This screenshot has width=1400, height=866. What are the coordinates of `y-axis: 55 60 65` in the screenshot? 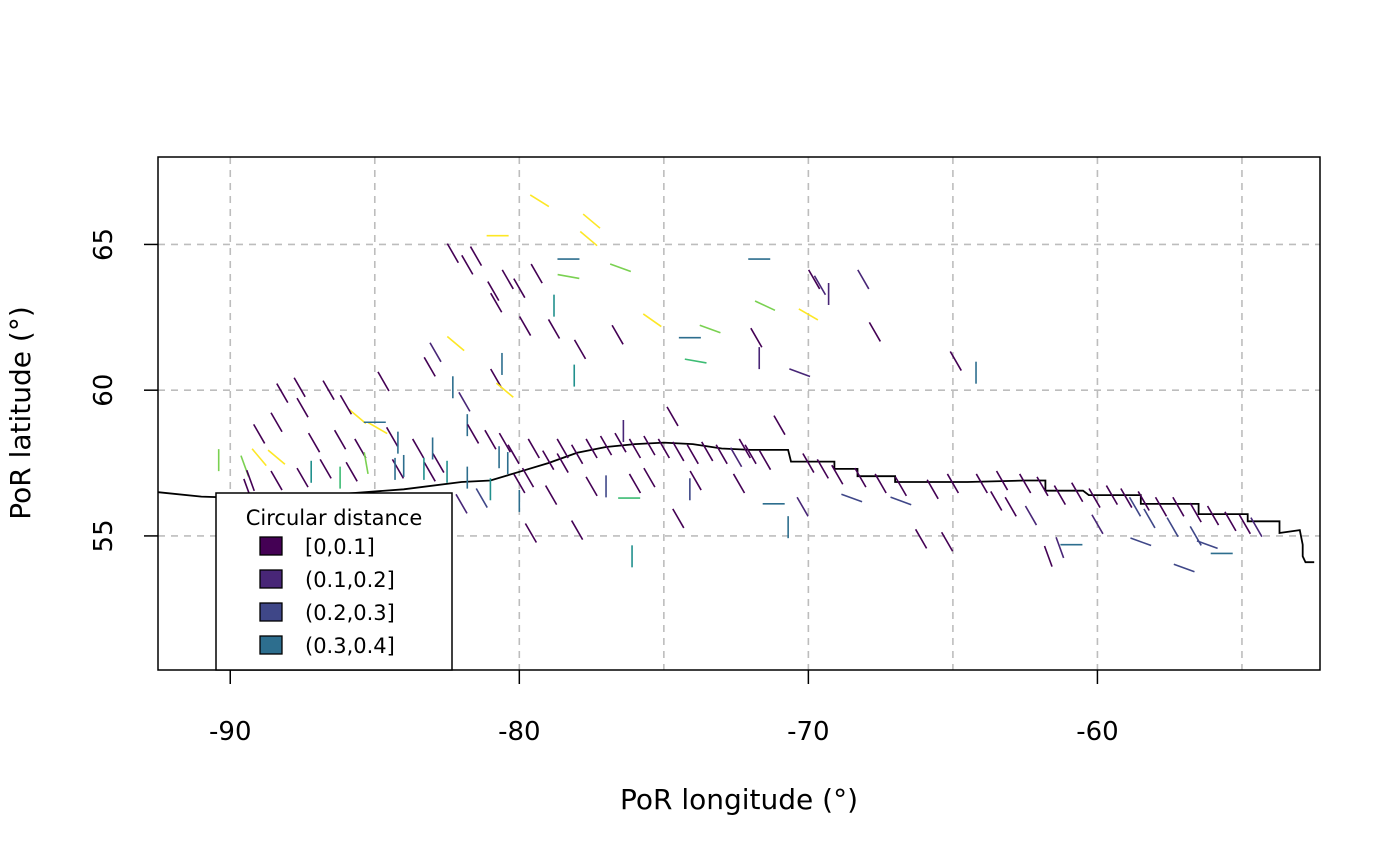 It's located at (123, 390).